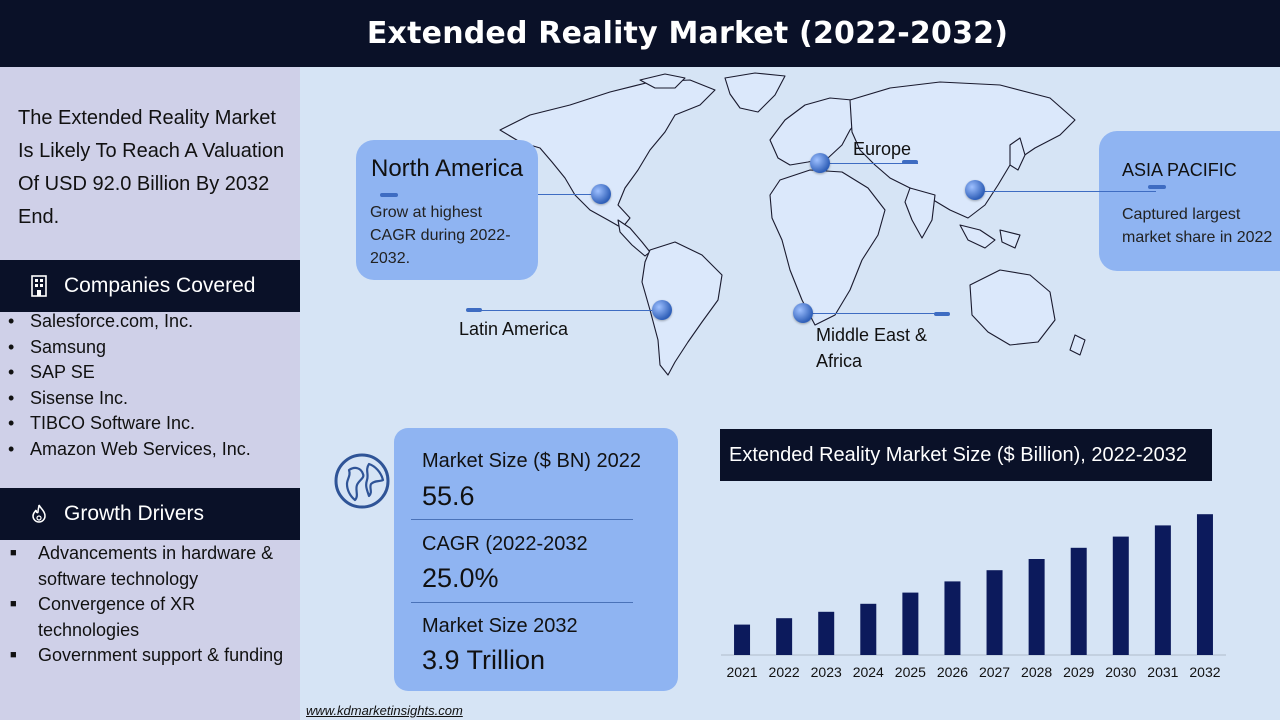  I want to click on north-america-desc: Grow at highest CAGR during 2022-2032., so click(440, 235).